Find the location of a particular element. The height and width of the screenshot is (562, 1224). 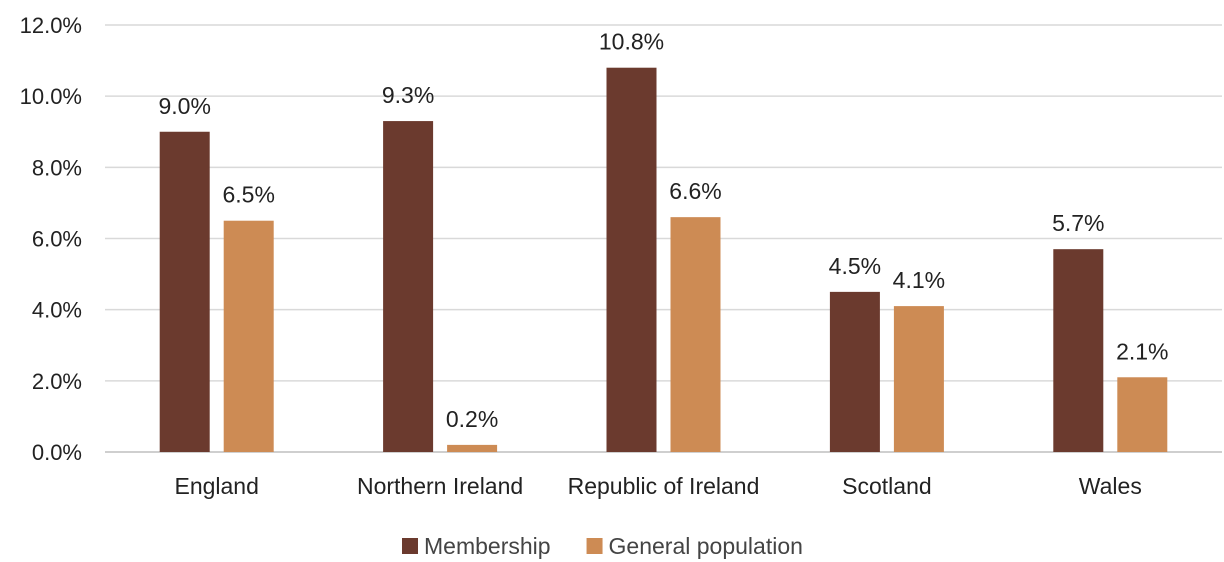

y-tick-label: 6.0% is located at coordinates (57, 239).